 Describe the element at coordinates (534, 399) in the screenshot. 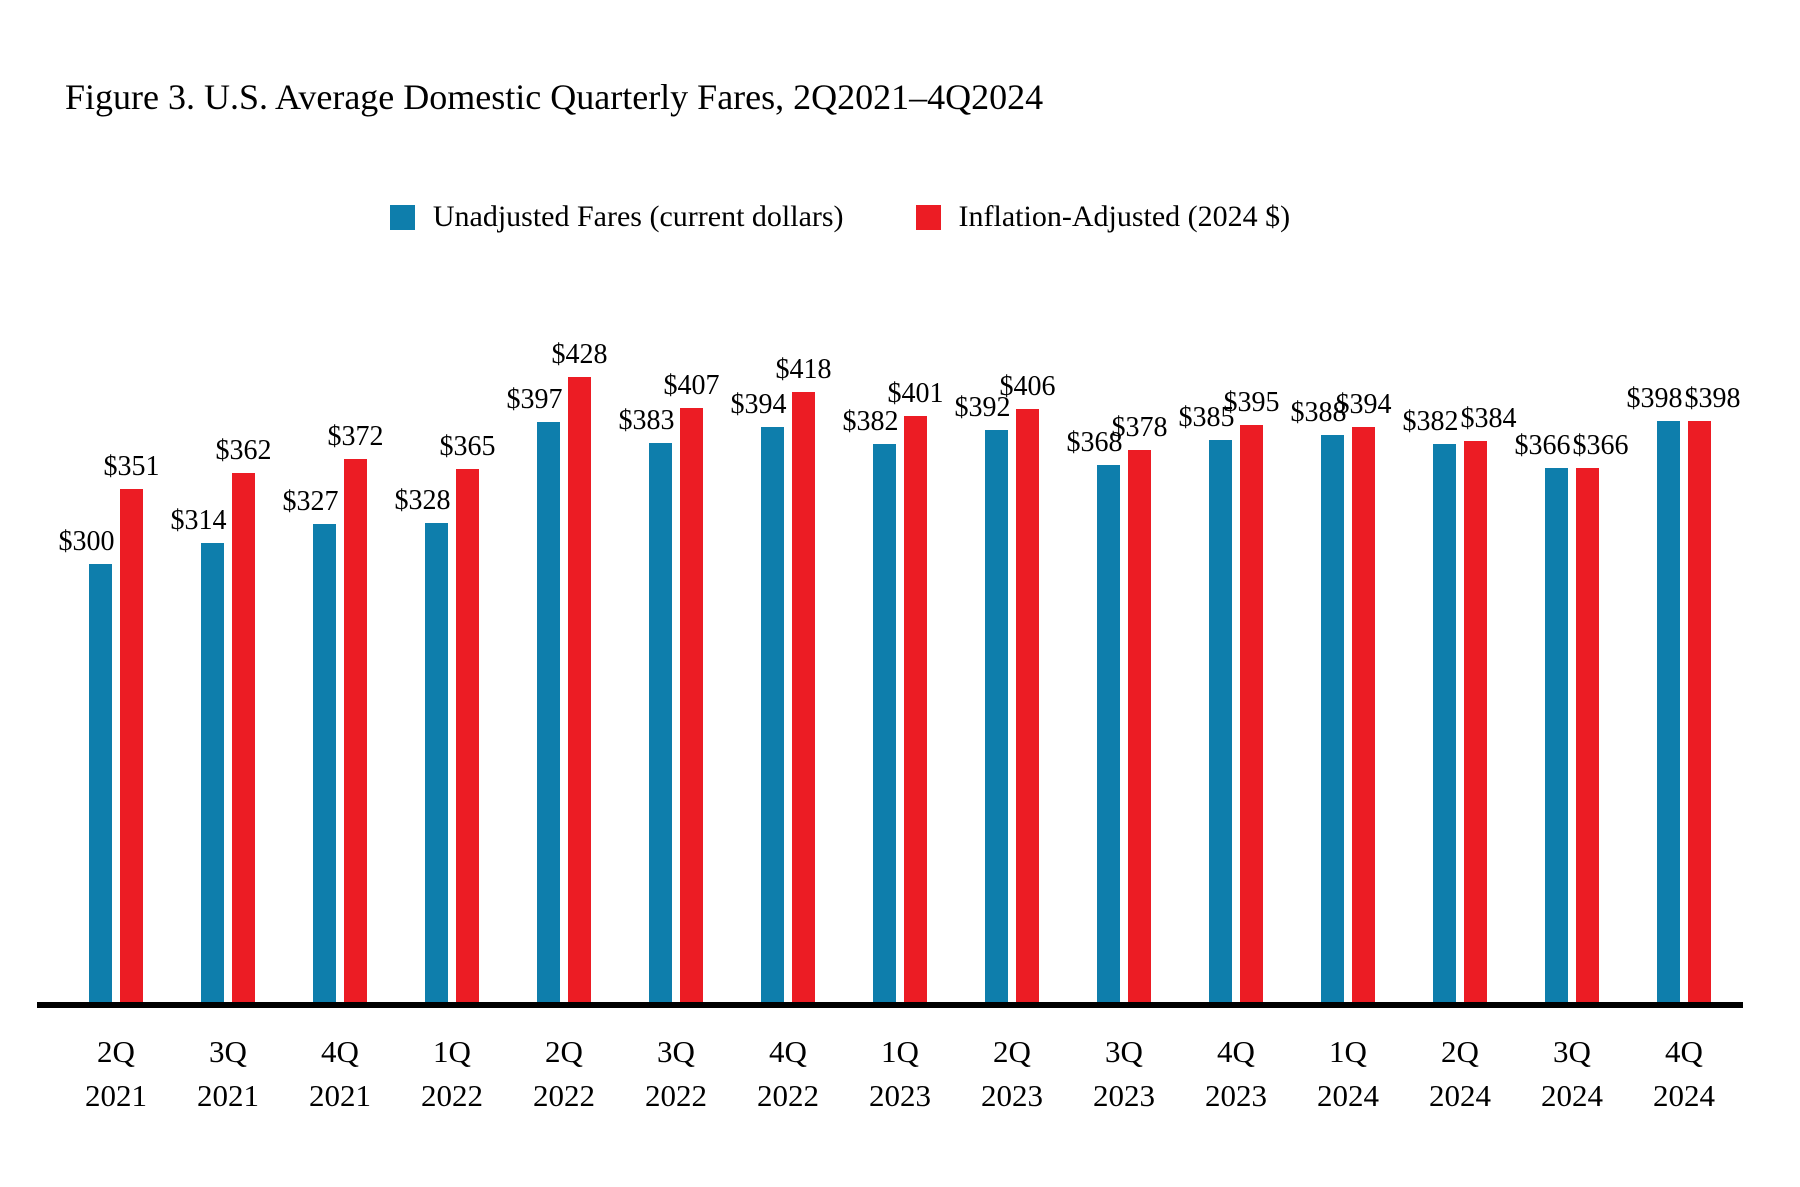

I see `data-label-unadjusted: $397` at that location.